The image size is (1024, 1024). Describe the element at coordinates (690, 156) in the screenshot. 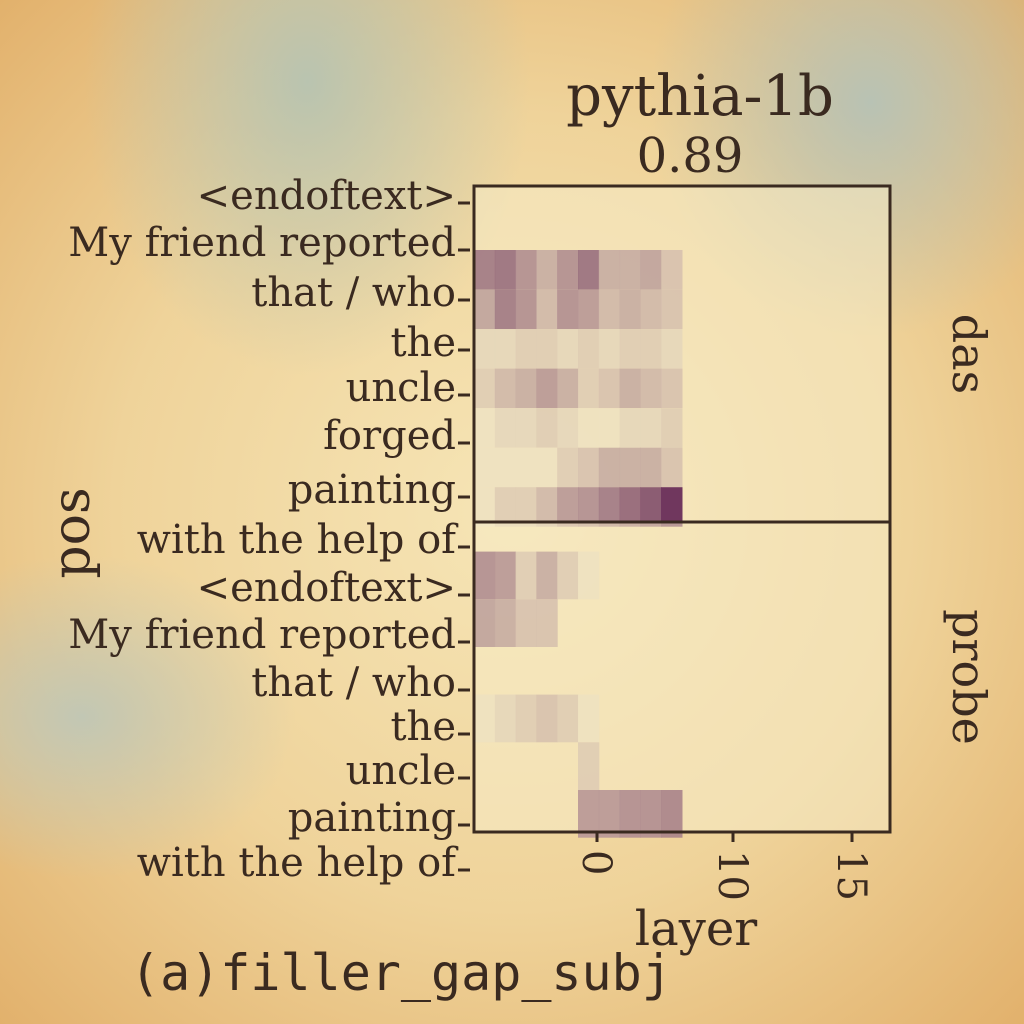

I see `chart-subtitle: 0.89` at that location.